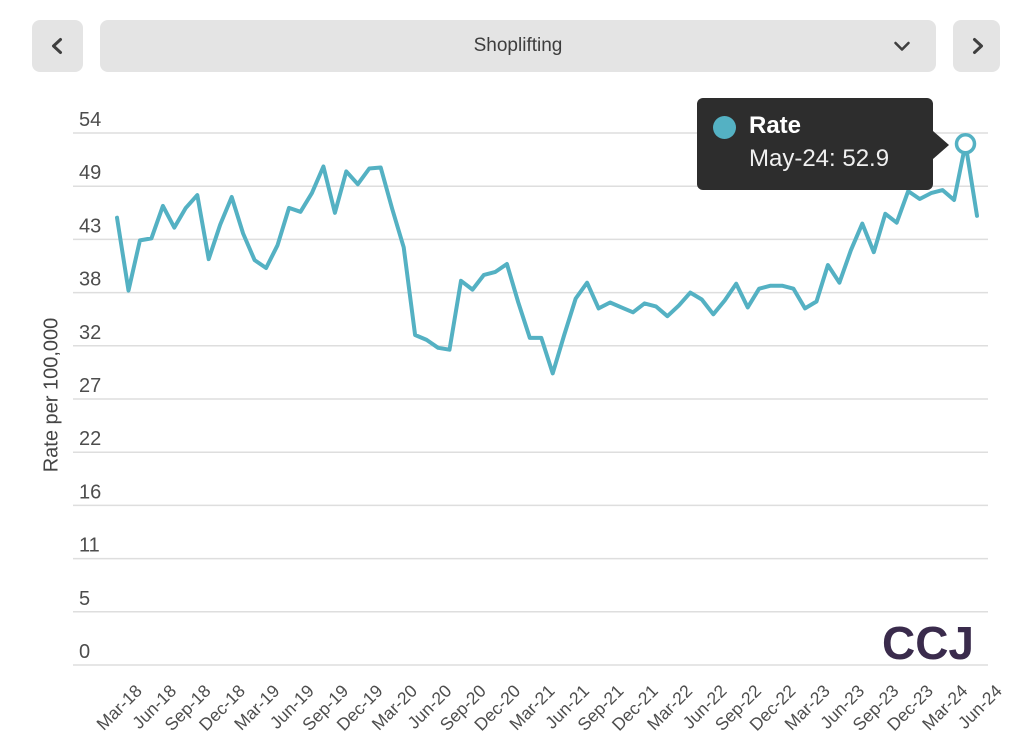 The height and width of the screenshot is (753, 1024). What do you see at coordinates (84, 599) in the screenshot?
I see `svg-text: 5` at bounding box center [84, 599].